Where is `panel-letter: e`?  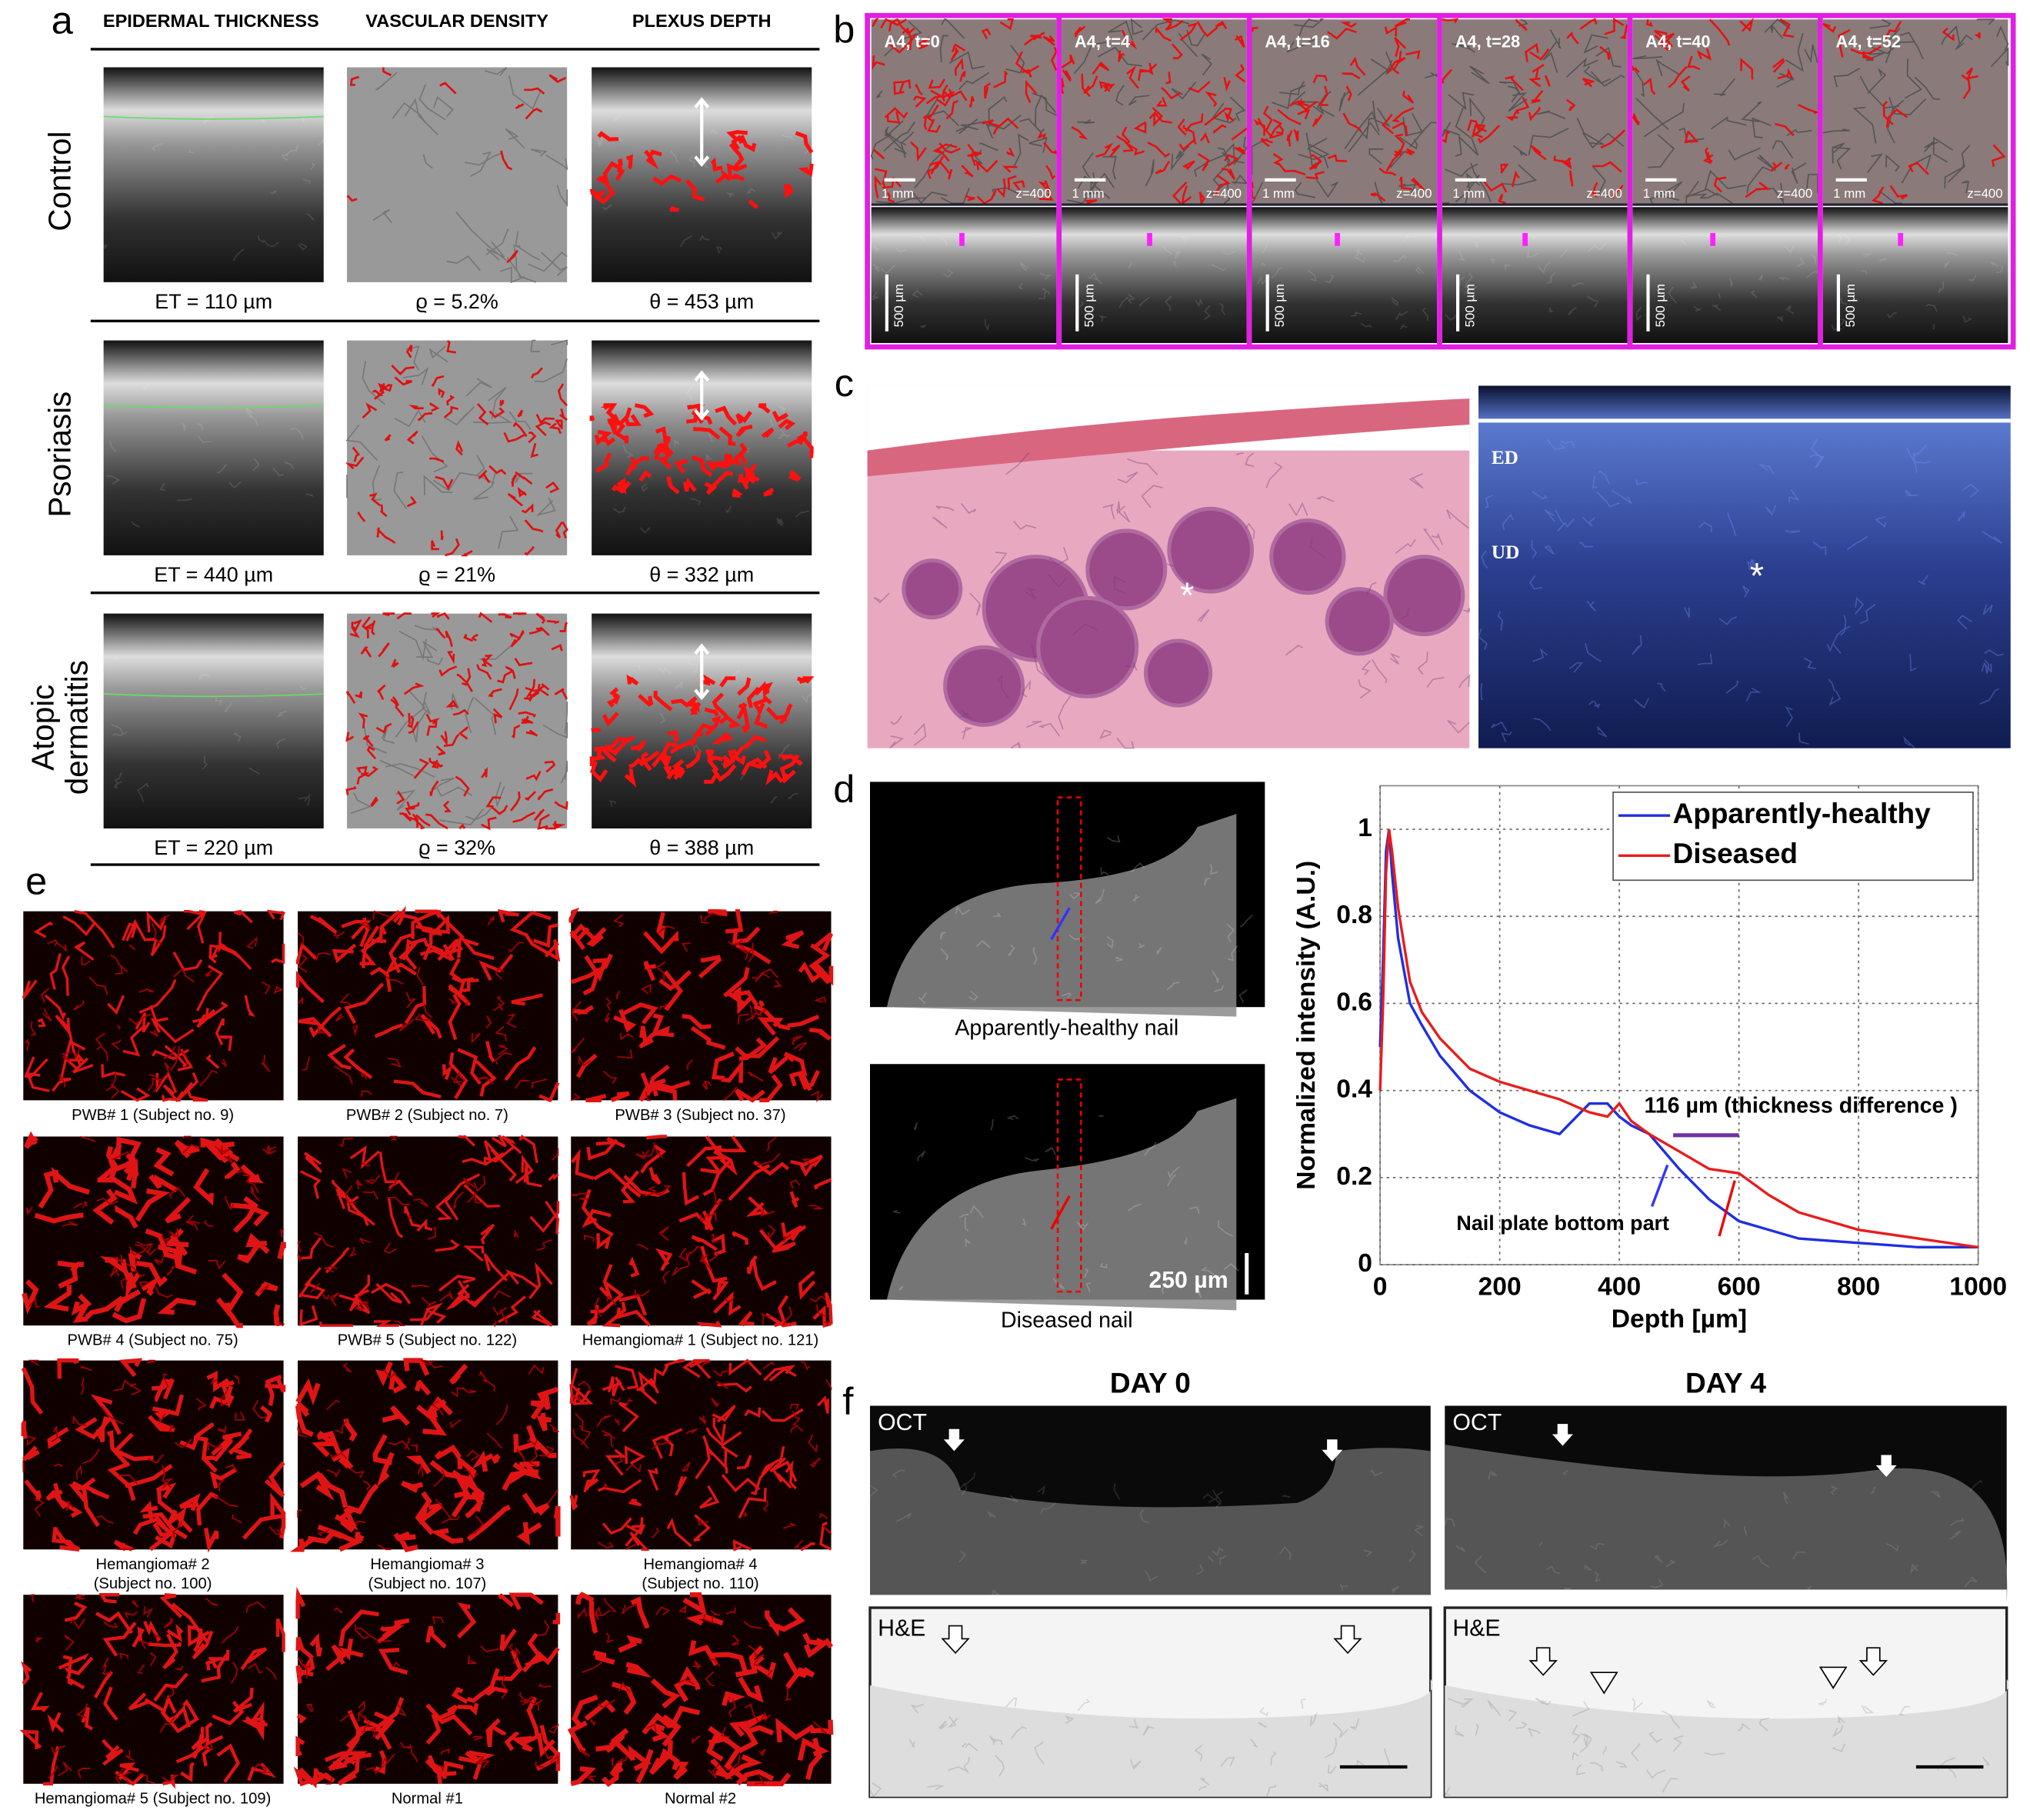 panel-letter: e is located at coordinates (36, 881).